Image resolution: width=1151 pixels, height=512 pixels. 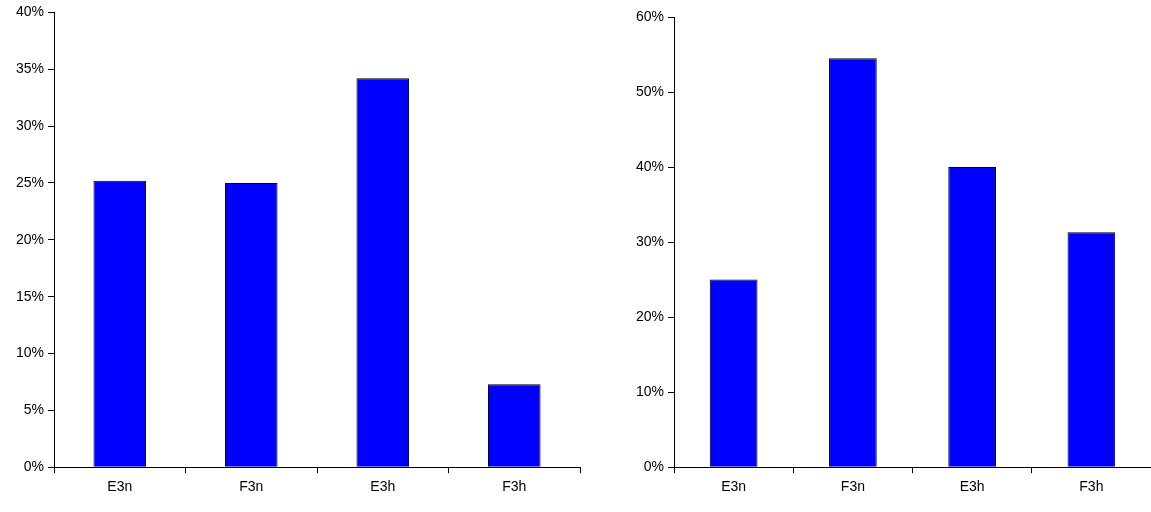 What do you see at coordinates (30, 68) in the screenshot?
I see `y-tick-label: 35%` at bounding box center [30, 68].